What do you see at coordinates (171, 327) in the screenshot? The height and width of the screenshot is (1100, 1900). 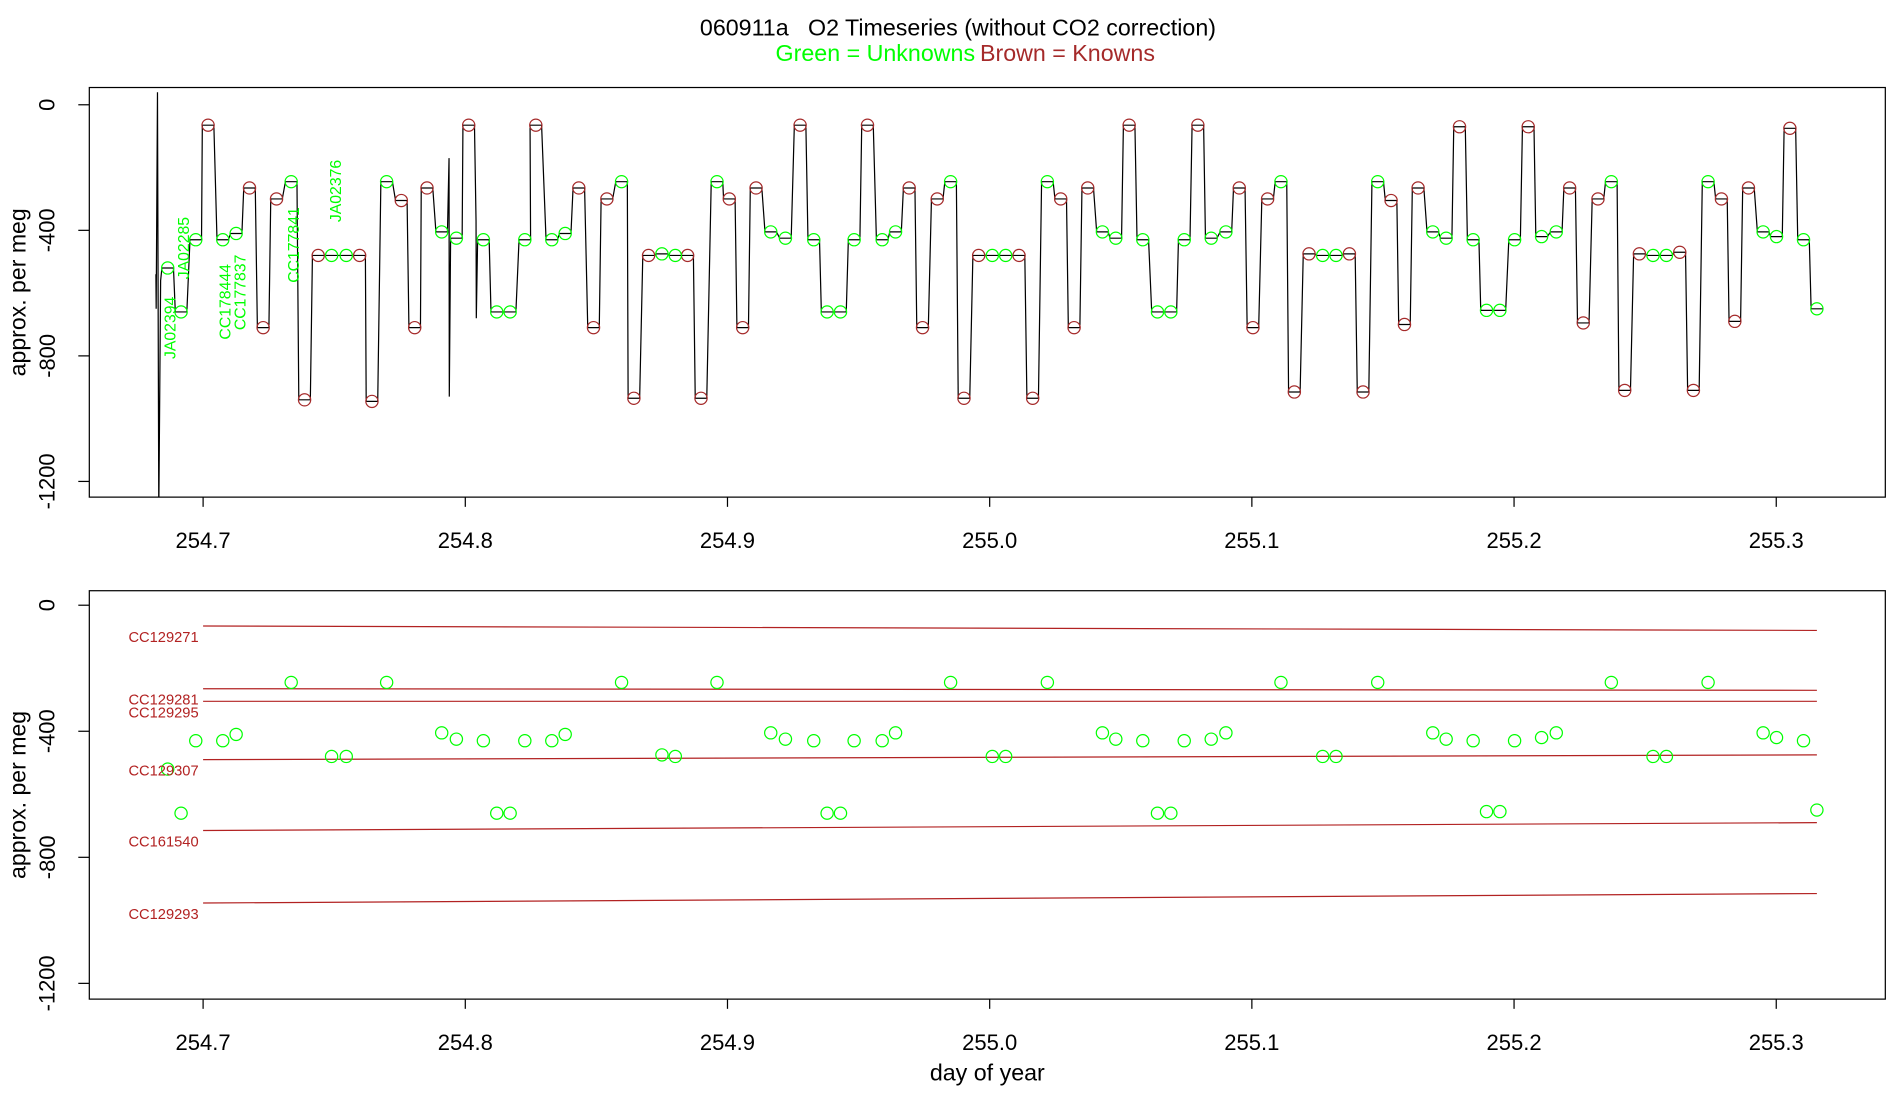 I see `annotation: JA02394` at bounding box center [171, 327].